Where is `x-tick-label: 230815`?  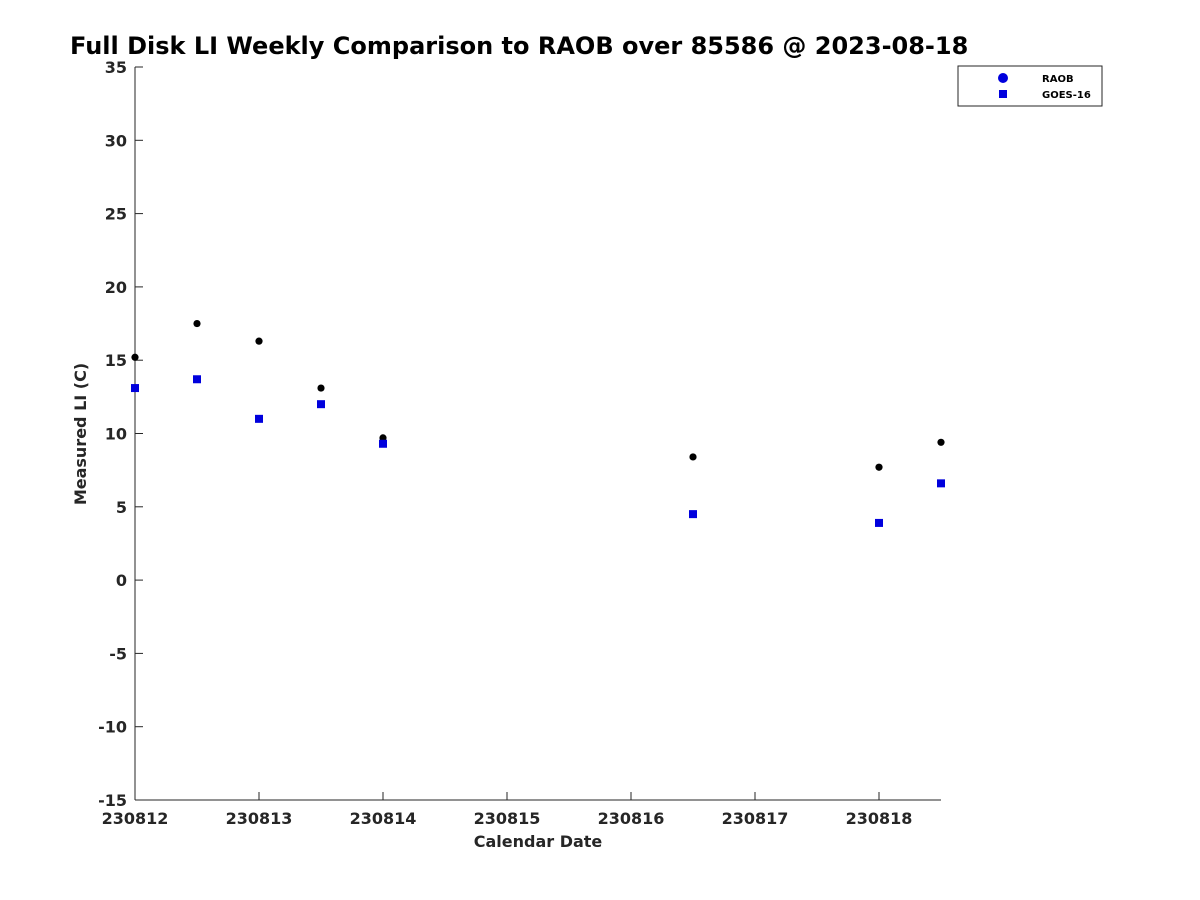 x-tick-label: 230815 is located at coordinates (507, 818).